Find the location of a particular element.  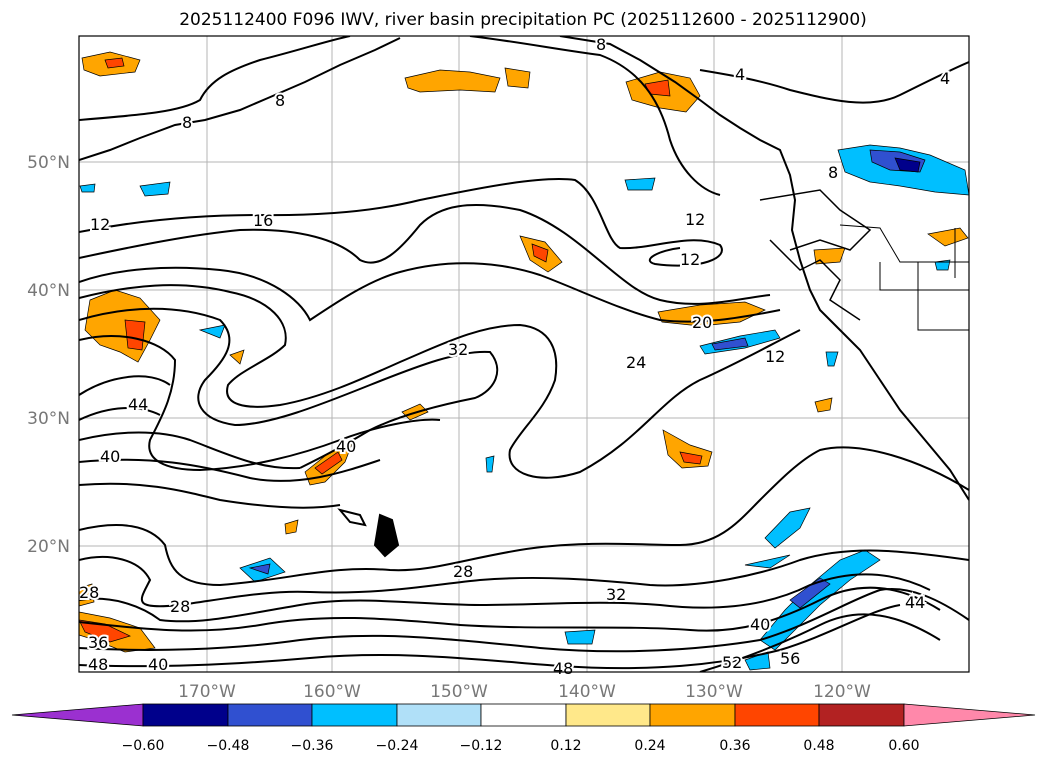

contour-label: 24 is located at coordinates (636, 362).